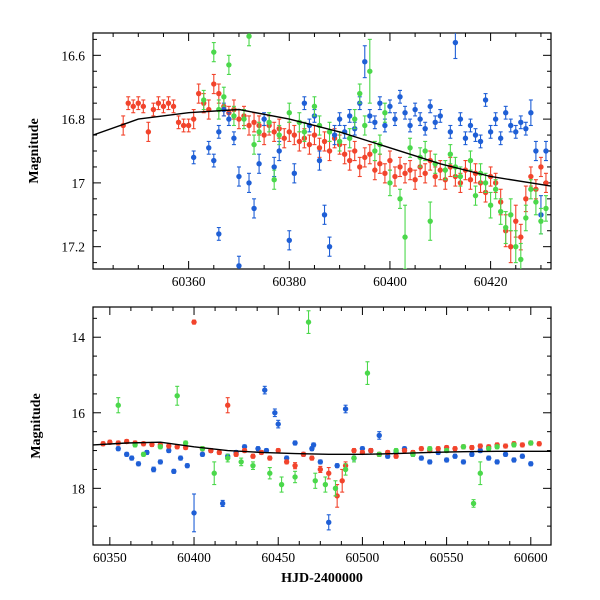 Image resolution: width=600 pixels, height=600 pixels. What do you see at coordinates (73, 55) in the screenshot?
I see `y-tick-label: 16.6` at bounding box center [73, 55].